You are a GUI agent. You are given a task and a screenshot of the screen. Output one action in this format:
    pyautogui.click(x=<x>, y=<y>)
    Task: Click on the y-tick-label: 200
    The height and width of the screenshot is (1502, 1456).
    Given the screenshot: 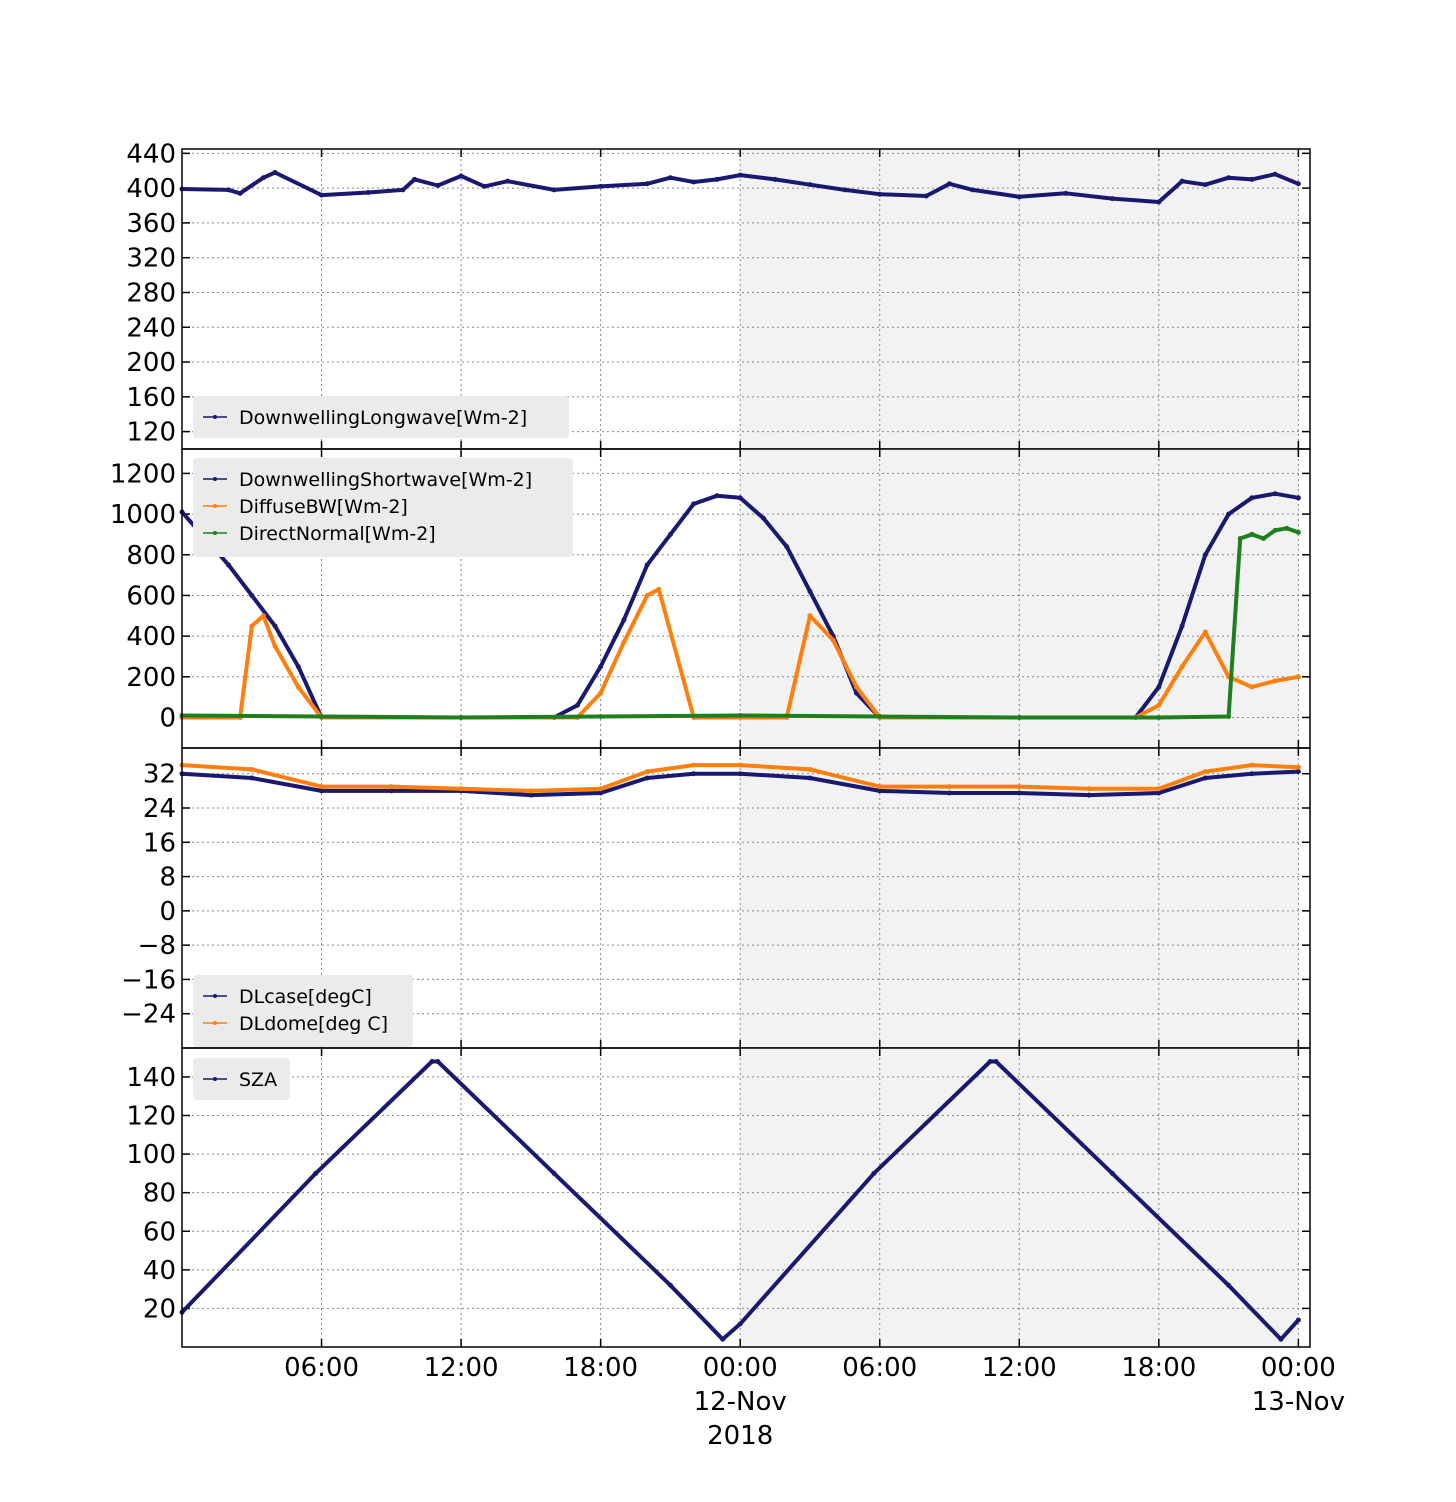 What is the action you would take?
    pyautogui.click(x=151, y=363)
    